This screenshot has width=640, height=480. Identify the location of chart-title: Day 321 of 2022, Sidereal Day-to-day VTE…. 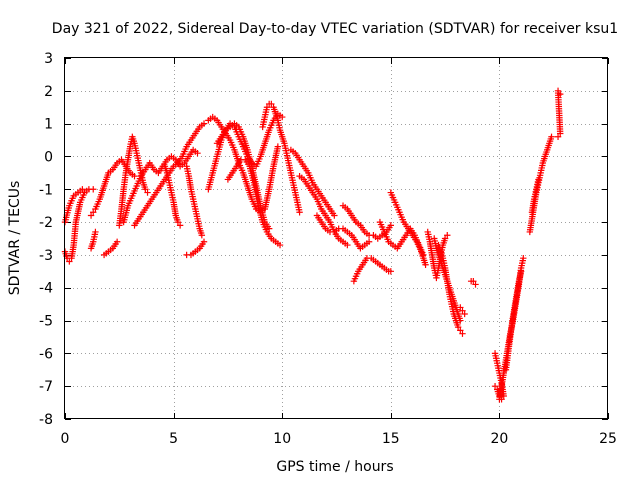
(335, 29).